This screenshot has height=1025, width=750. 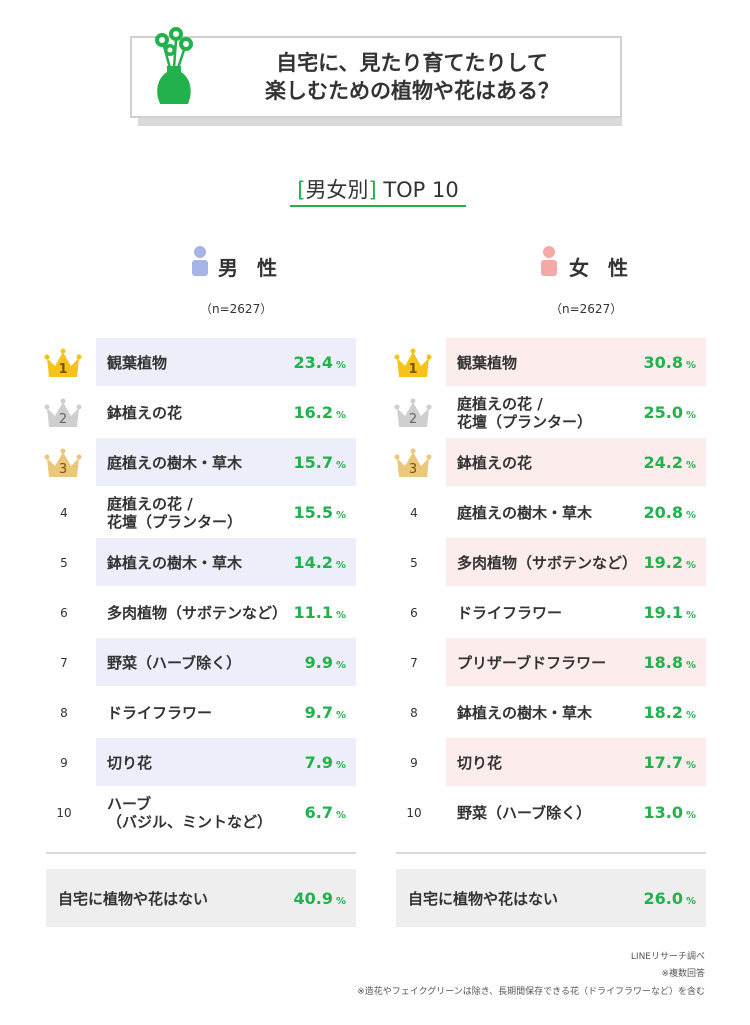 I want to click on female-item-4: 庭植えの樹木・草木, so click(x=524, y=513).